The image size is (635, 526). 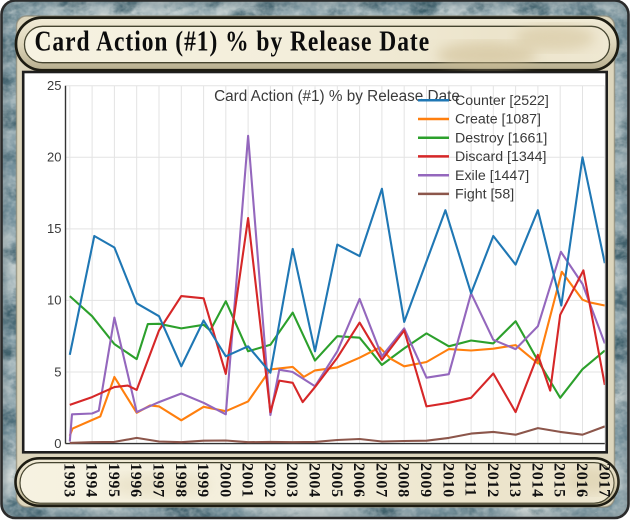 What do you see at coordinates (425, 480) in the screenshot?
I see `svg-text: 2009` at bounding box center [425, 480].